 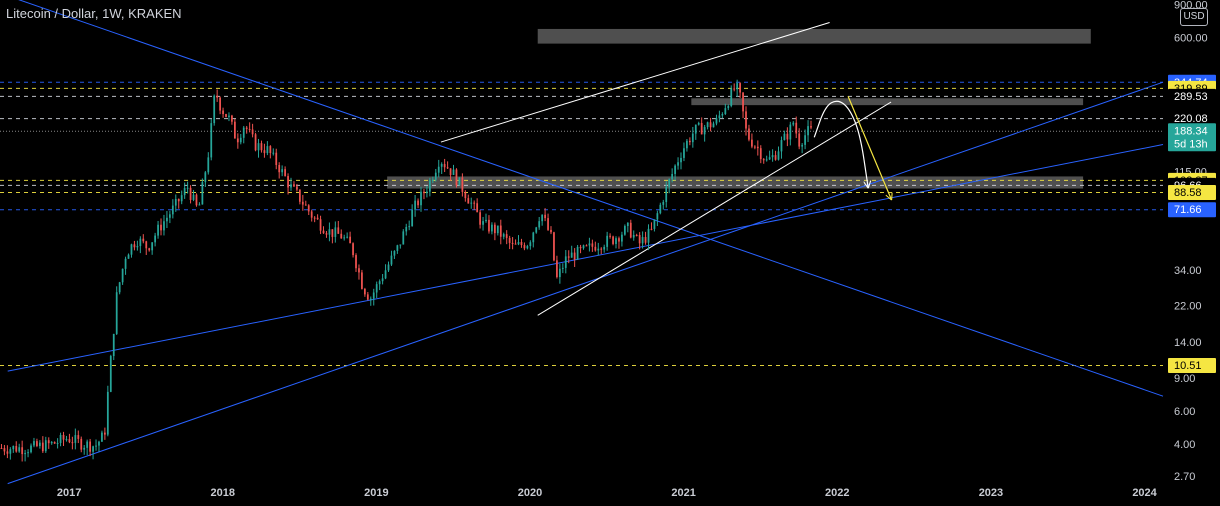 I want to click on x-tick-label: 2017, so click(x=69, y=493).